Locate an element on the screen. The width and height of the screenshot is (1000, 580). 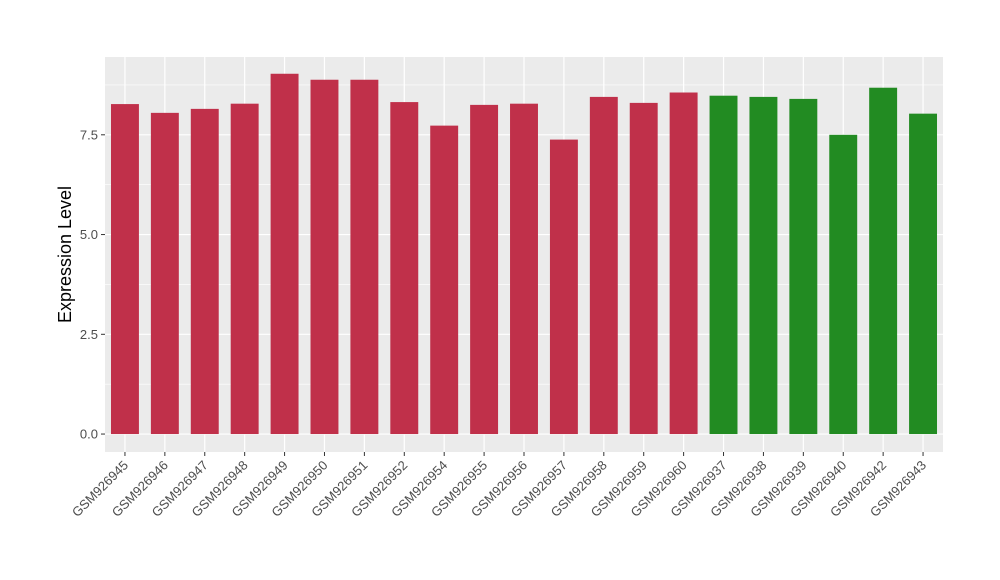
y-axis: 0.0 2.5 5.0 7.5 is located at coordinates (92, 284).